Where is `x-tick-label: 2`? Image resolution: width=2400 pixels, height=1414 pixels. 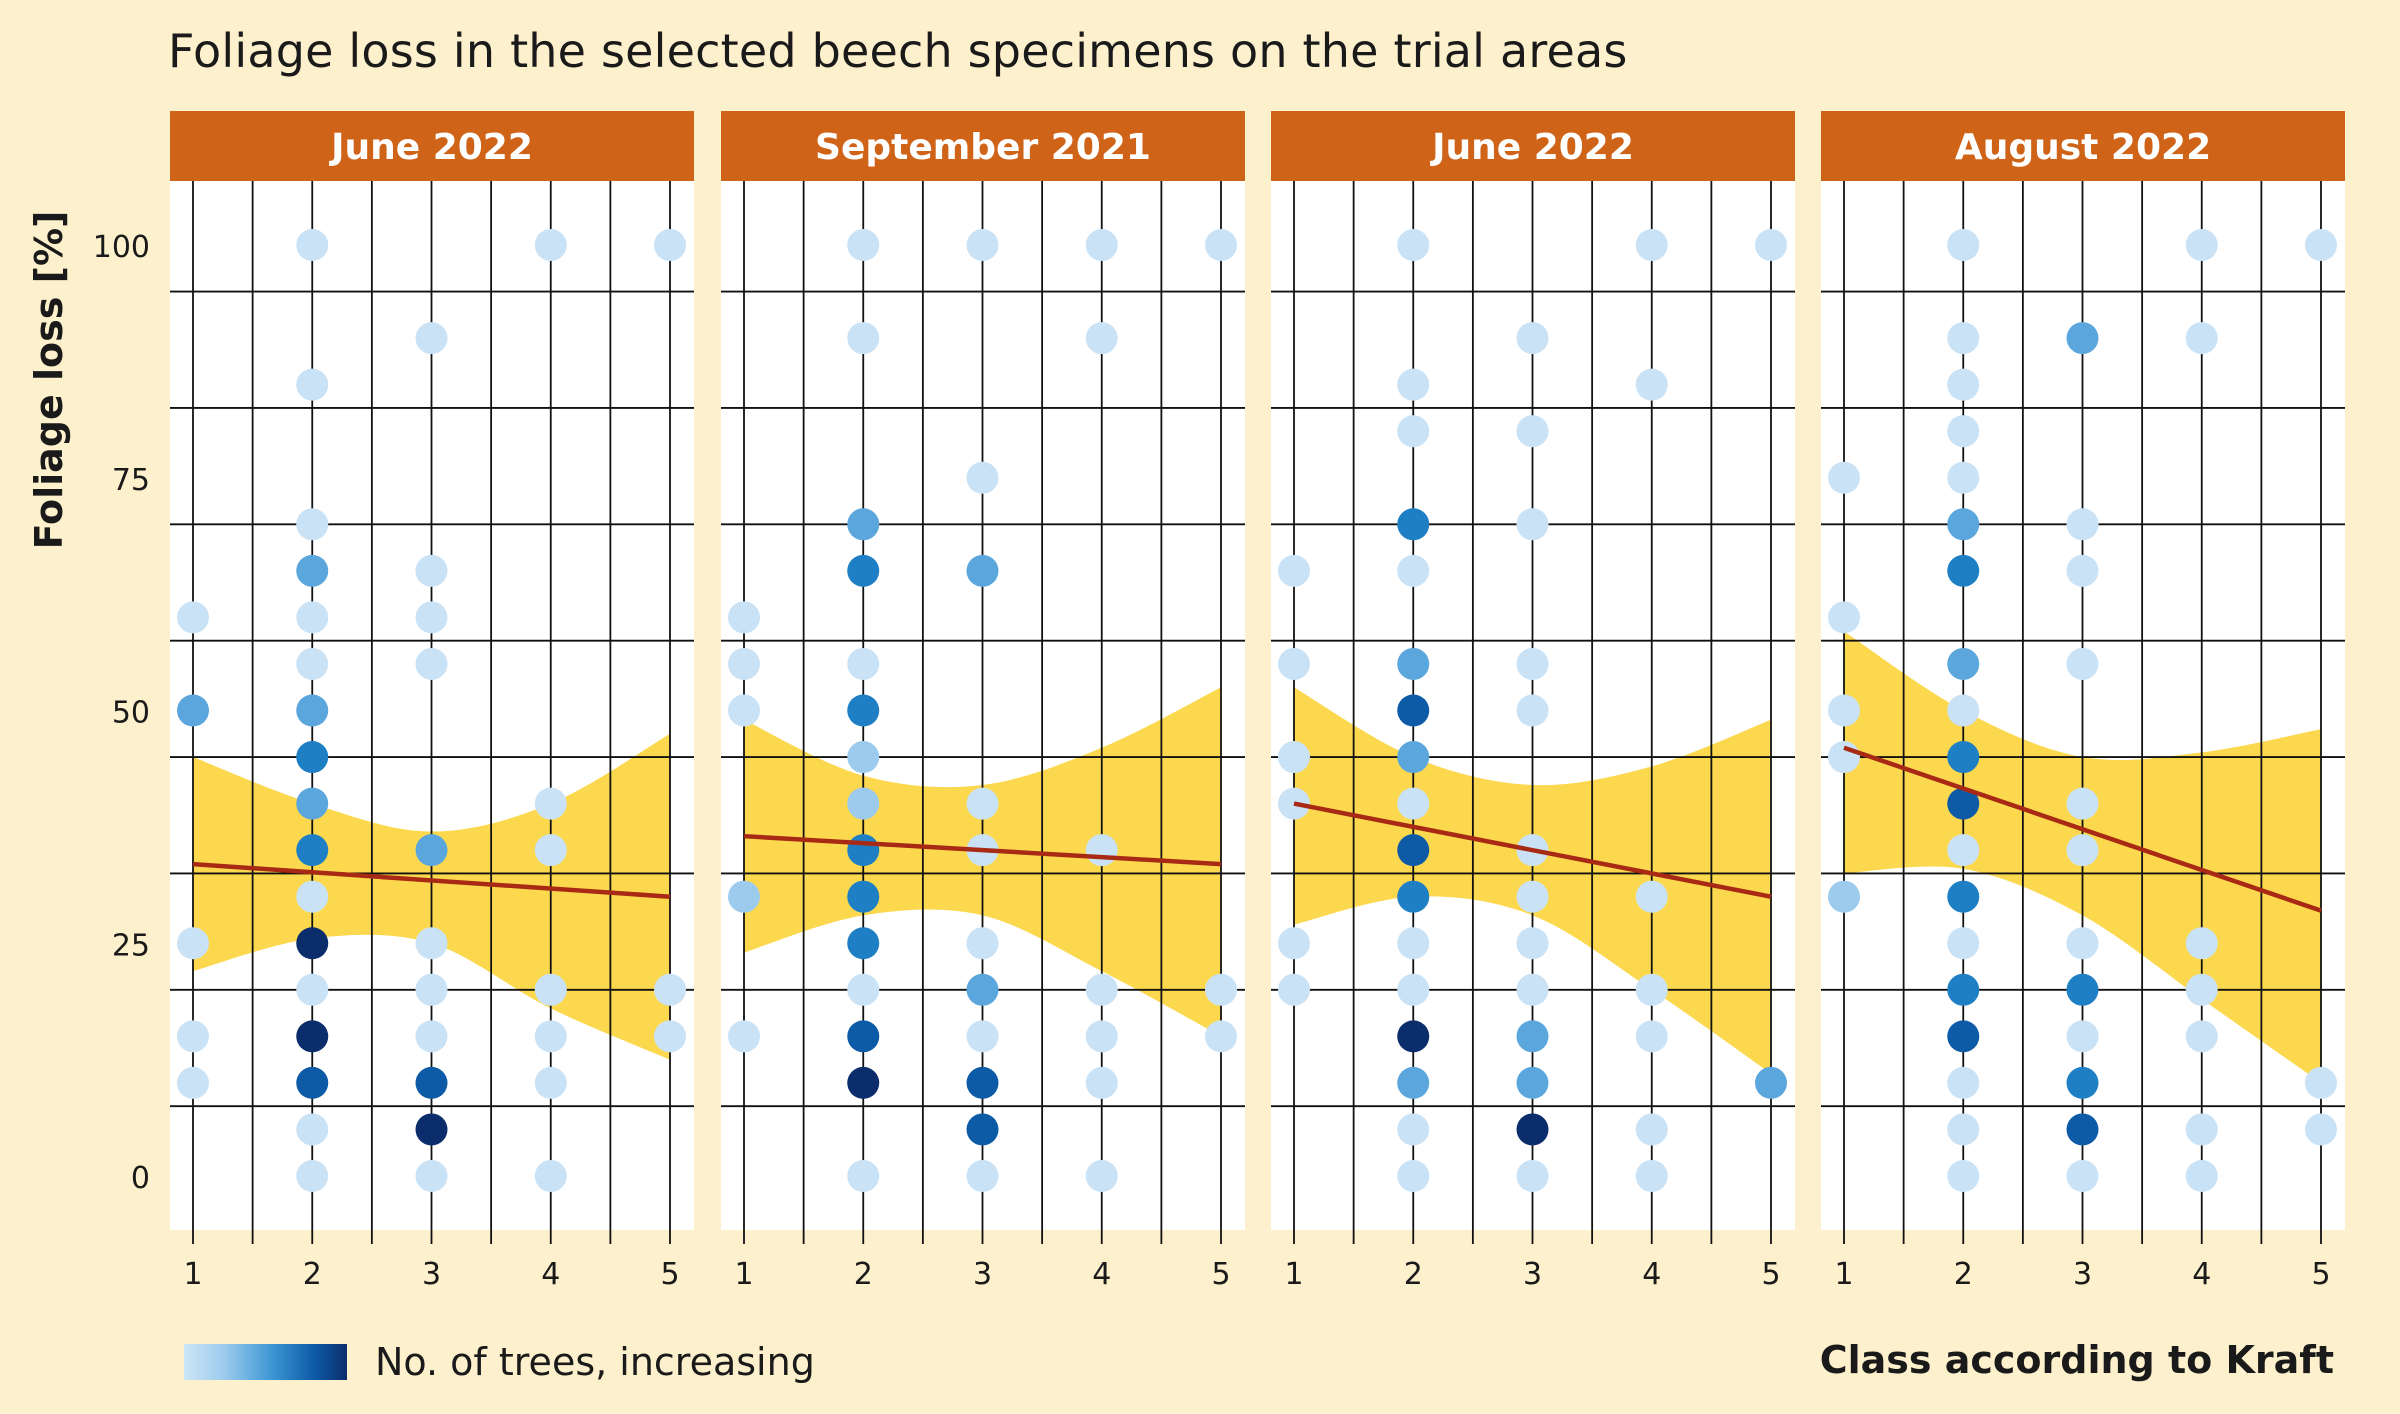 x-tick-label: 2 is located at coordinates (1413, 1274).